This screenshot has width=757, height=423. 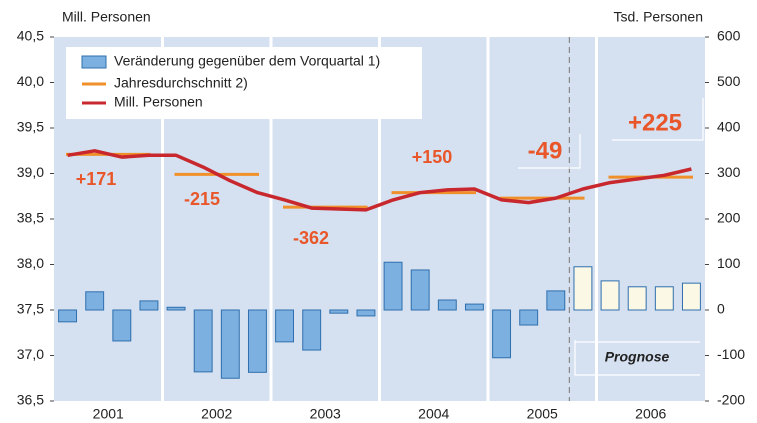 What do you see at coordinates (325, 414) in the screenshot?
I see `x-tick-label: 2003` at bounding box center [325, 414].